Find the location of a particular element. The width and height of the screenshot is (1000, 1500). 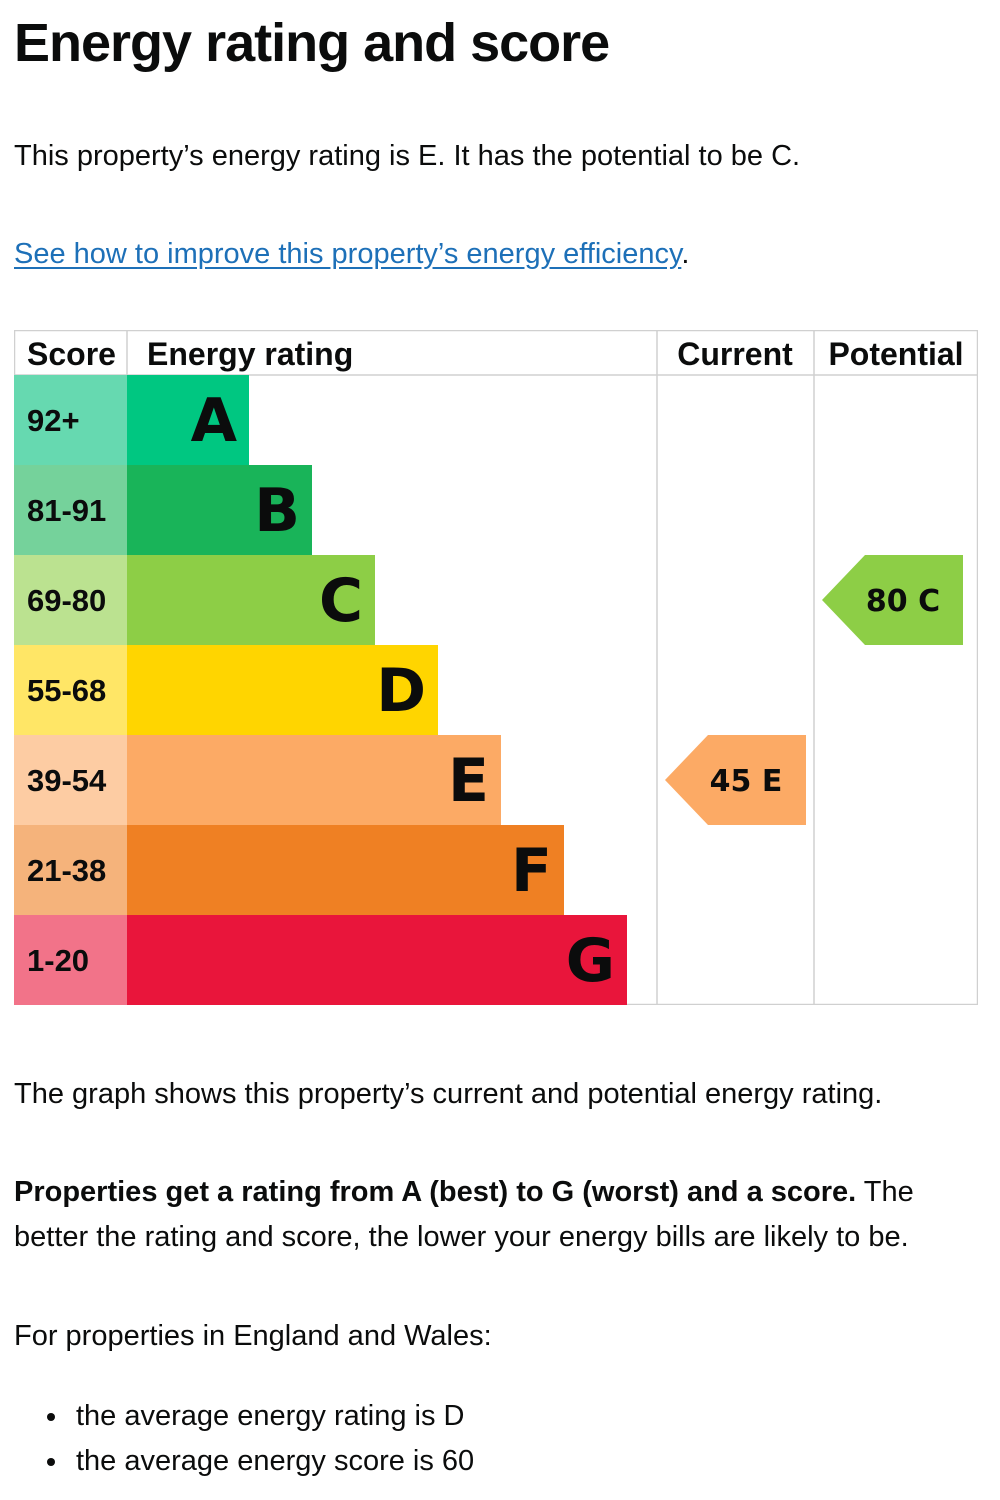

band-letter: A is located at coordinates (214, 421).